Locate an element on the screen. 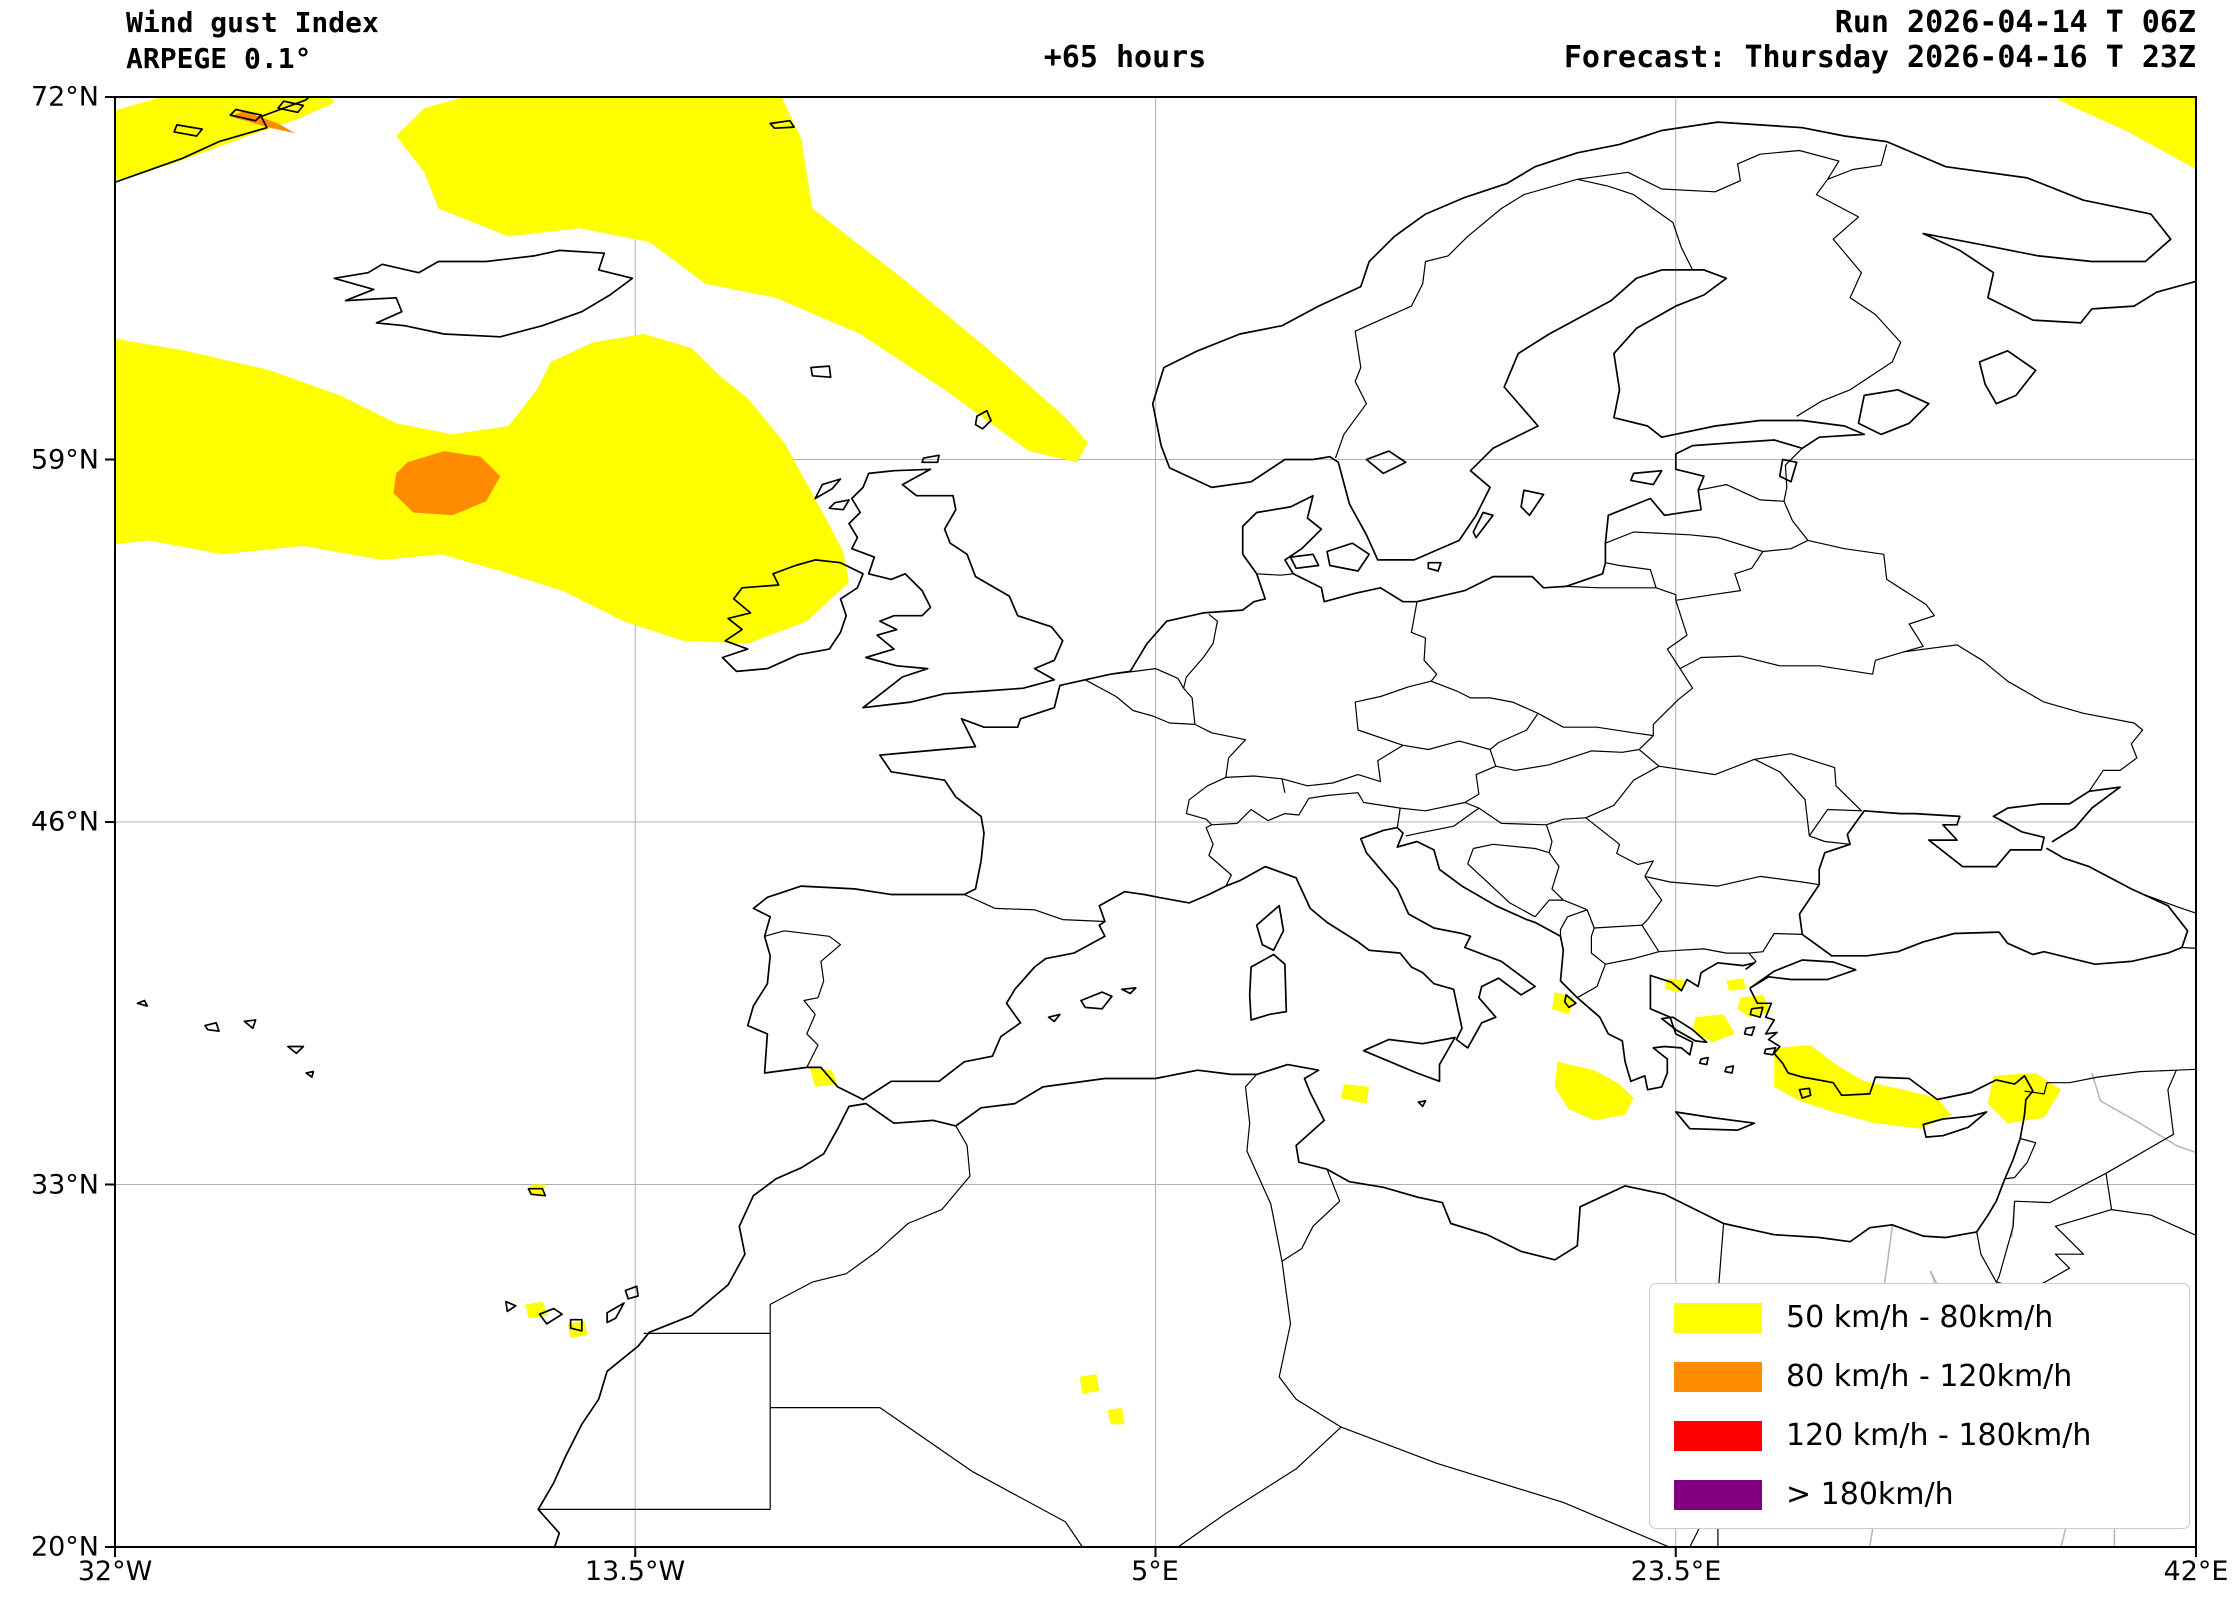 The height and width of the screenshot is (1604, 2233). legend-item: 50 km/h - 80km/h is located at coordinates (1919, 1317).